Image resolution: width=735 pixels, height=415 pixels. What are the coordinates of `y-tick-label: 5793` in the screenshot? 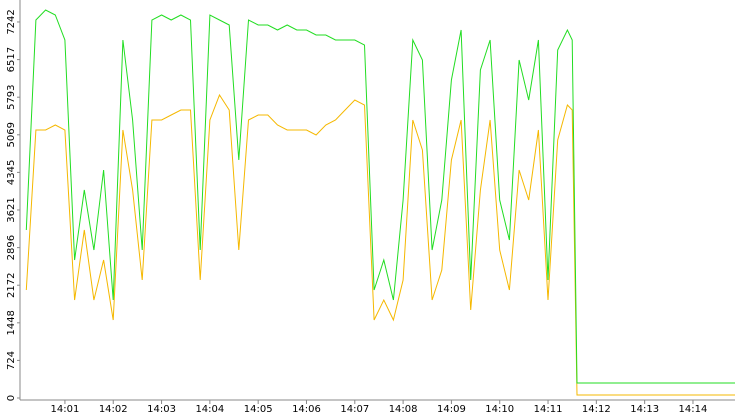 It's located at (11, 96).